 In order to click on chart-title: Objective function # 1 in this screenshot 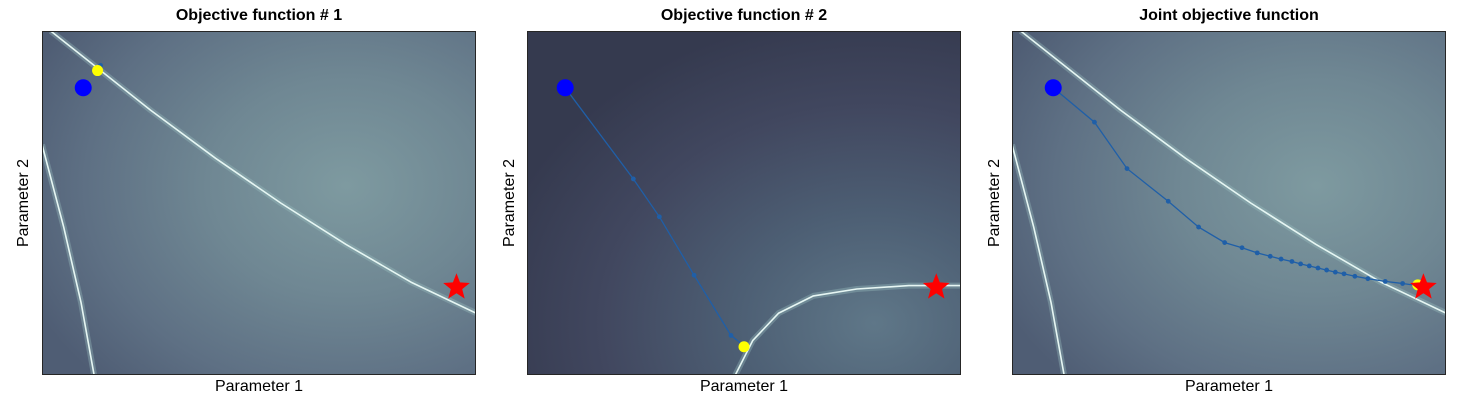, I will do `click(259, 15)`.